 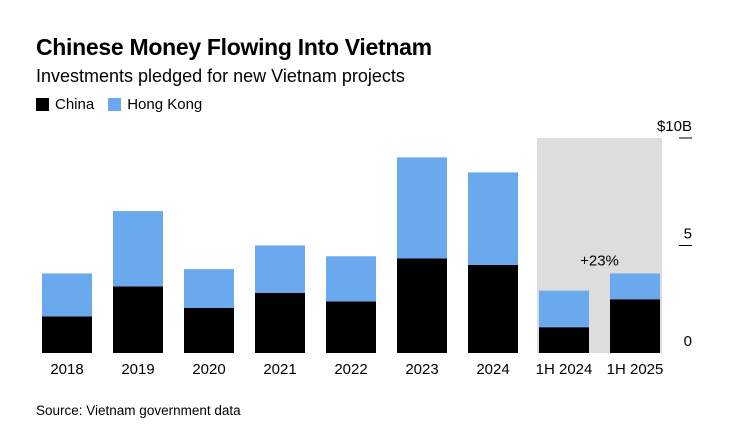 I want to click on x-tick-label-2018: 2018, so click(x=66, y=369).